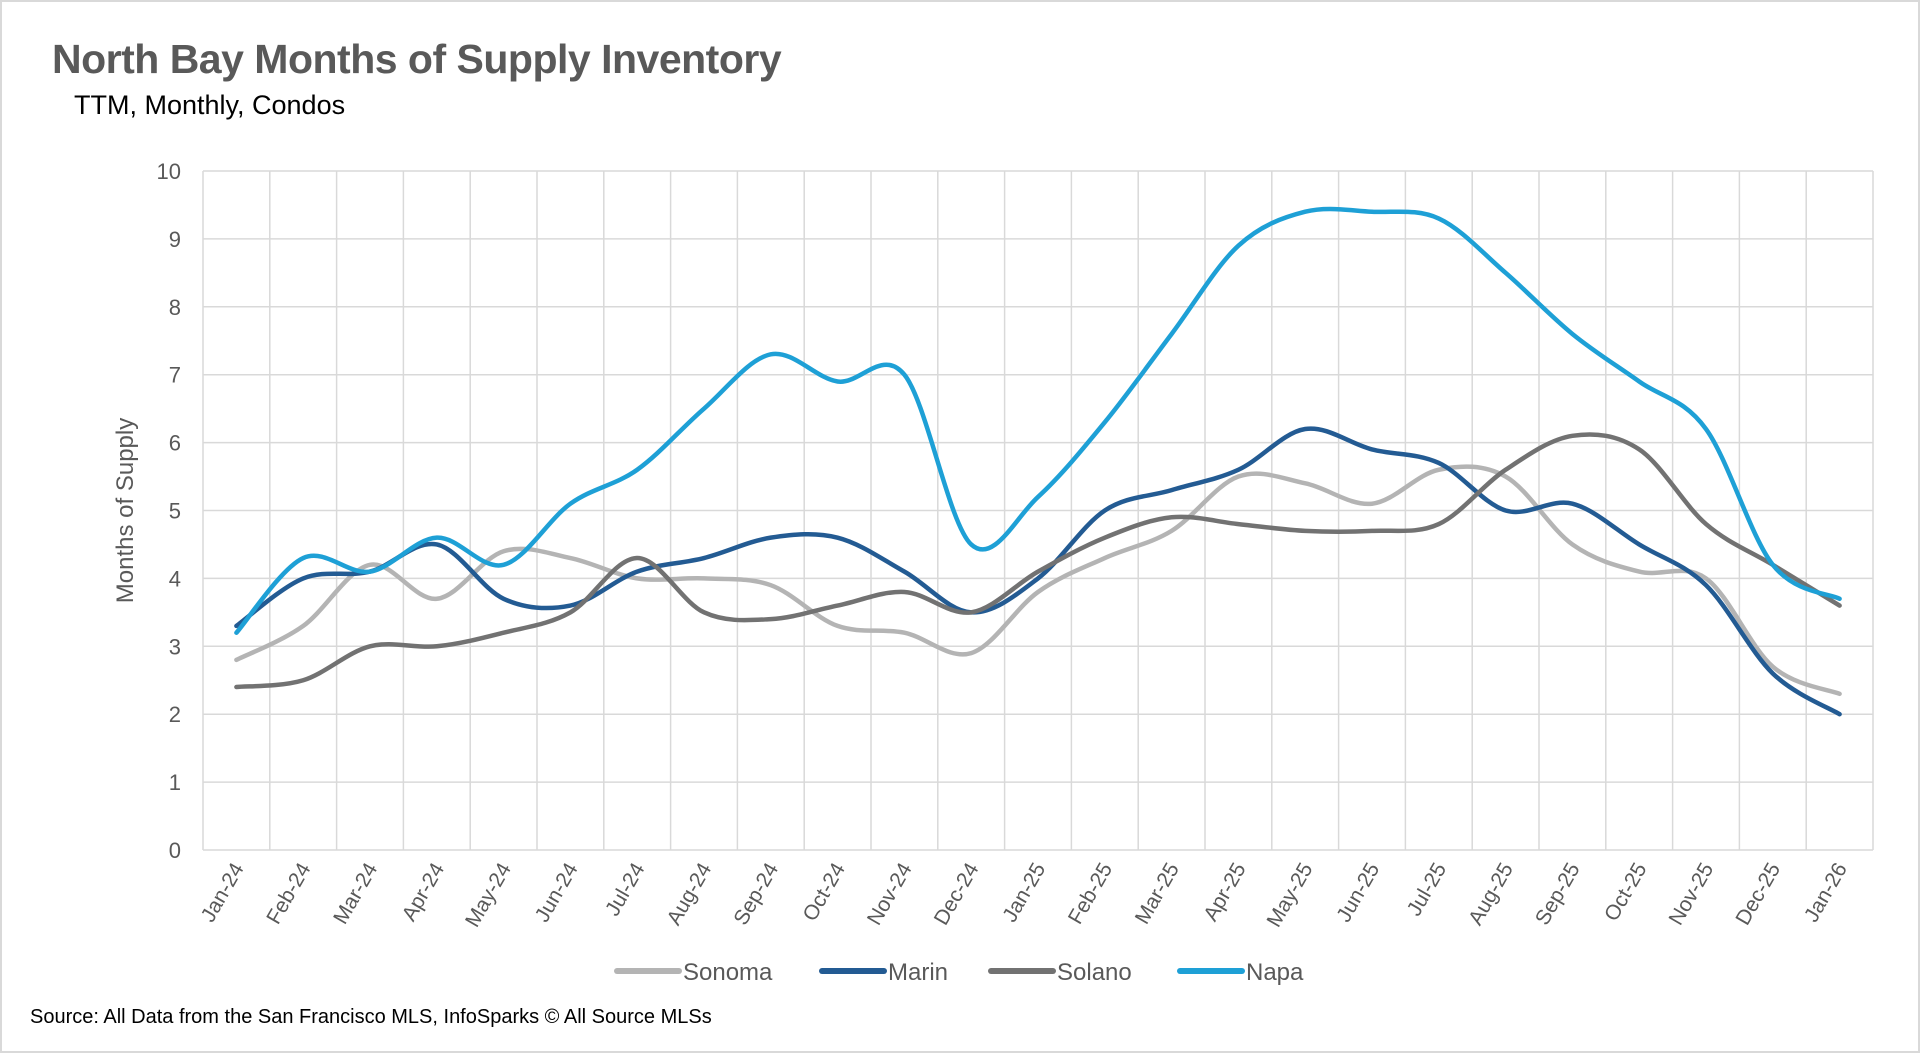 This screenshot has height=1053, width=1920. Describe the element at coordinates (169, 171) in the screenshot. I see `y-tick-label: 10` at that location.